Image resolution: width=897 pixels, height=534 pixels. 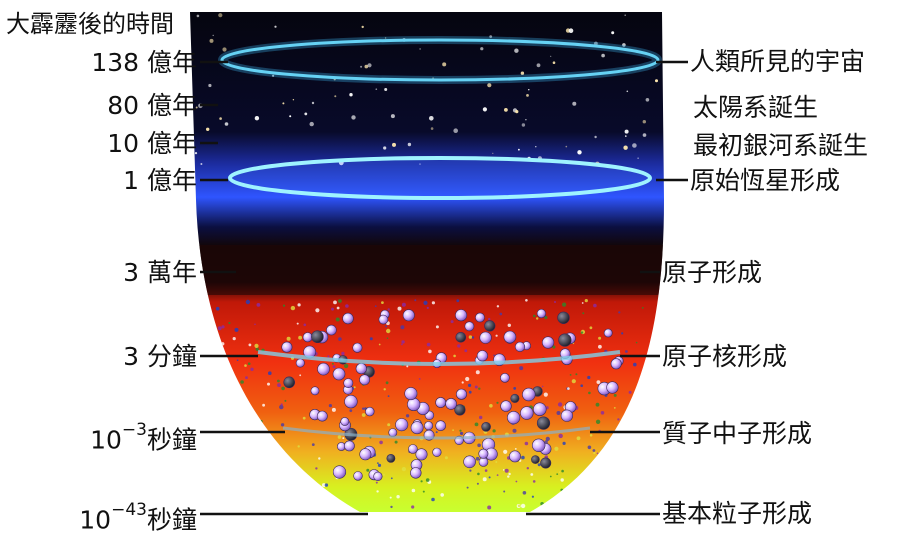 What do you see at coordinates (439, 358) in the screenshot?
I see `band-nuclei-line` at bounding box center [439, 358].